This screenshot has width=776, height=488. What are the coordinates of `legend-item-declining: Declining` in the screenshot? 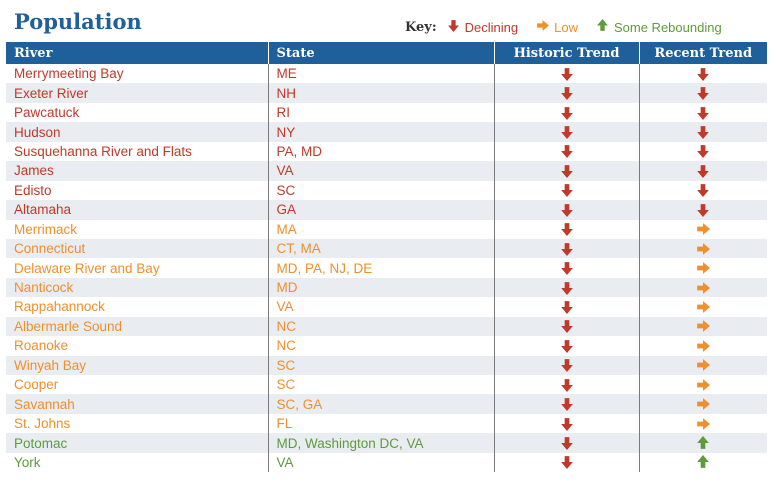 It's located at (482, 27).